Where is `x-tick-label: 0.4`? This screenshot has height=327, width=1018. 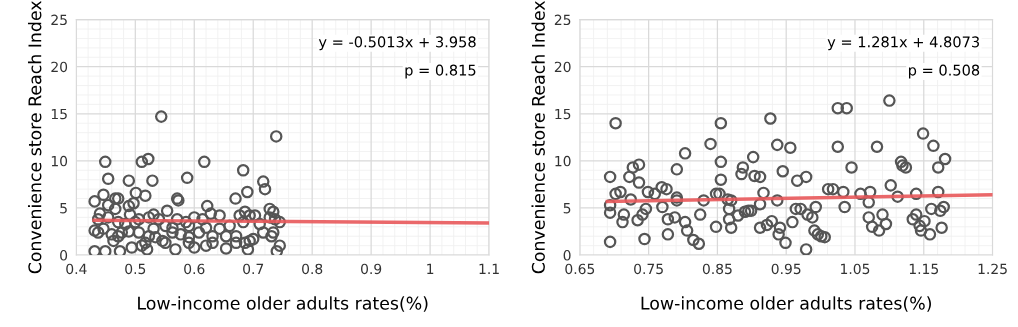
x-tick-label: 0.4 is located at coordinates (76, 269).